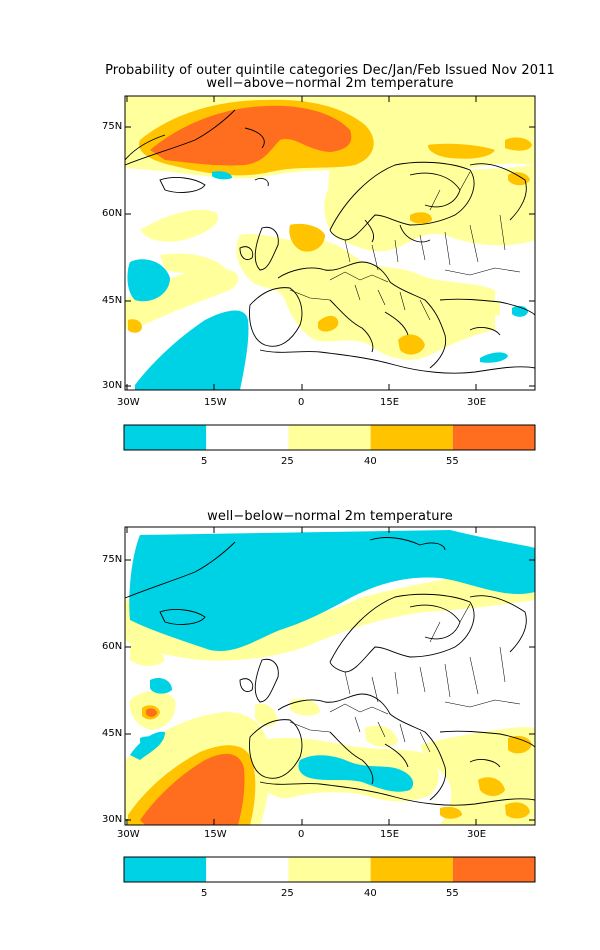 This screenshot has width=600, height=950. What do you see at coordinates (405, 678) in the screenshot?
I see `panel-2-borders` at bounding box center [405, 678].